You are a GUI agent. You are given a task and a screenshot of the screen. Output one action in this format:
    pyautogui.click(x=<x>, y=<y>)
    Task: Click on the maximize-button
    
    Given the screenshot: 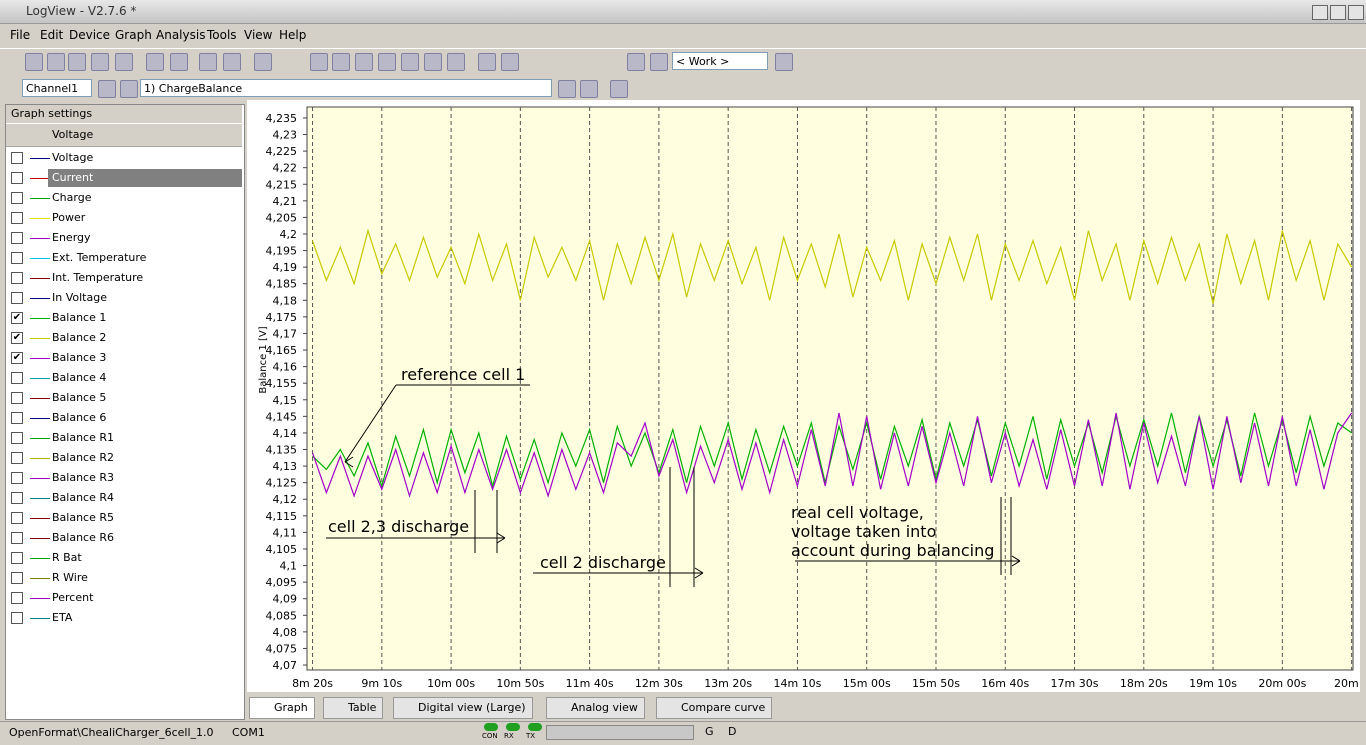 What is the action you would take?
    pyautogui.click(x=1338, y=12)
    